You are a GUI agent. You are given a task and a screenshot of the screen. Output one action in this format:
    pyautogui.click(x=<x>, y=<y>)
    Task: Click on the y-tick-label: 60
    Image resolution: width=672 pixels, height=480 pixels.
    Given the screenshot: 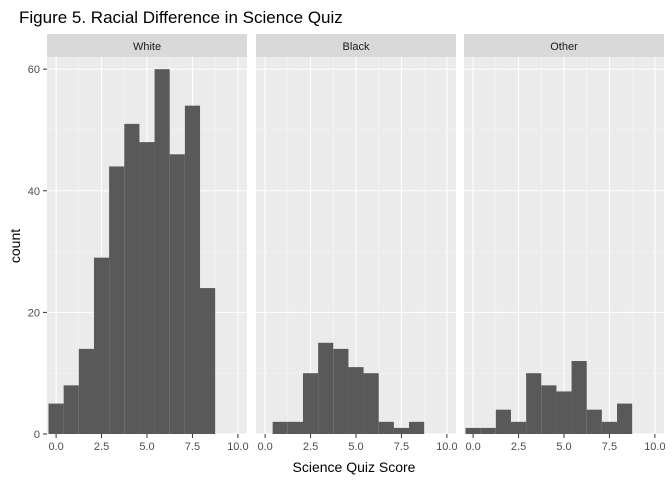 What is the action you would take?
    pyautogui.click(x=34, y=70)
    